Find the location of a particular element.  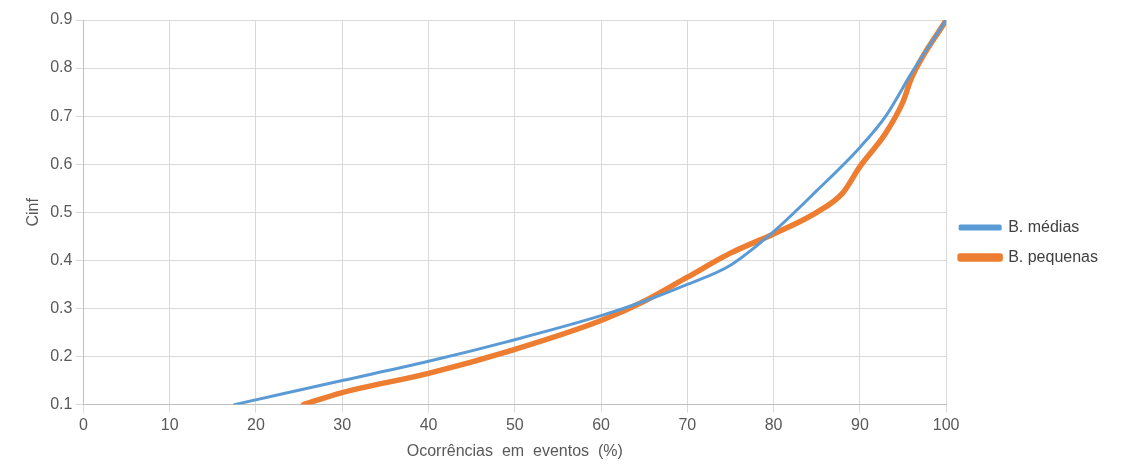

y-tick-label: 0.6 is located at coordinates (61, 163).